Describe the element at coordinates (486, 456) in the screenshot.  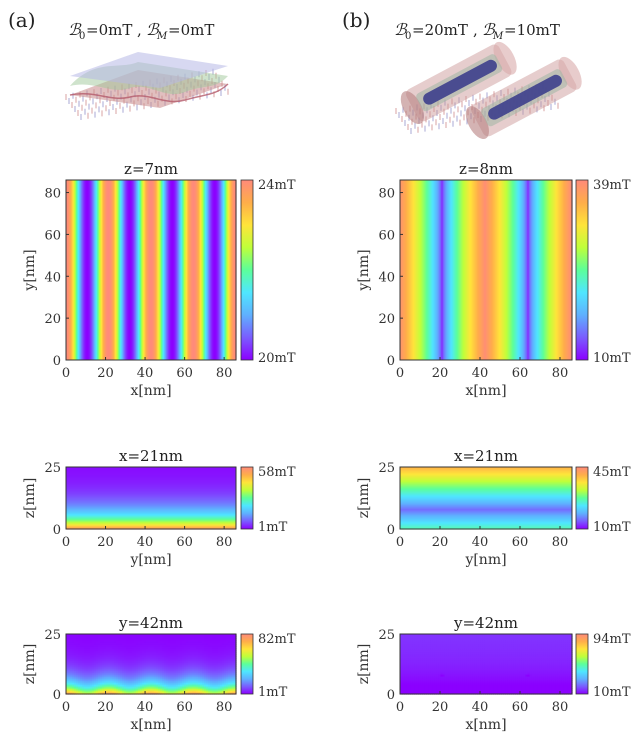
I see `chart-title: x=21nm` at that location.